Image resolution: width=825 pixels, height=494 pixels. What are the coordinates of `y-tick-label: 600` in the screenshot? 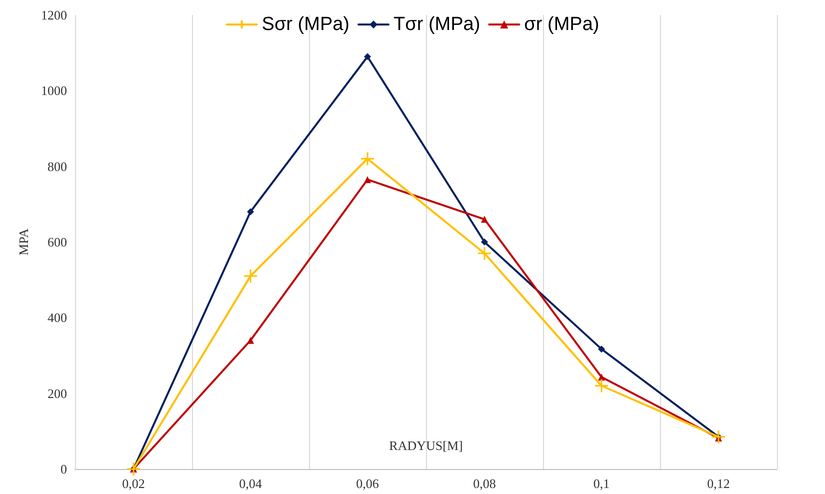 It's located at (57, 242).